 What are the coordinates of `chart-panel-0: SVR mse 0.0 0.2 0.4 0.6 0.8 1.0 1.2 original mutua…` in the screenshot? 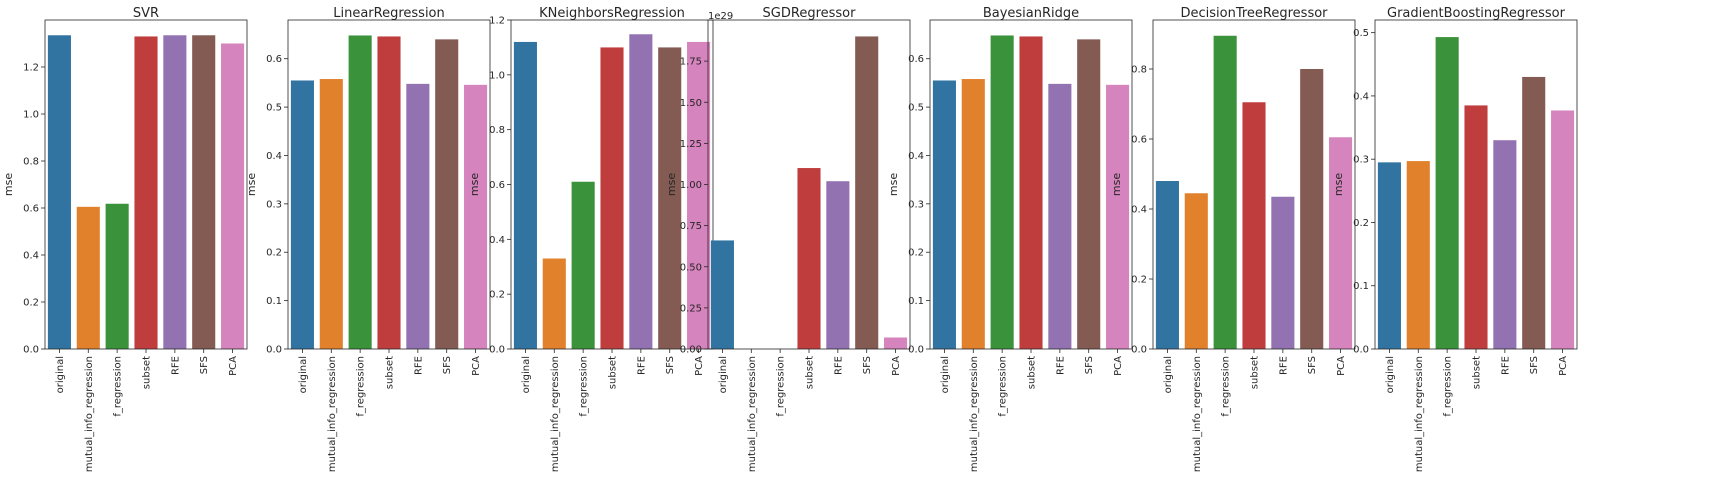 It's located at (125, 239).